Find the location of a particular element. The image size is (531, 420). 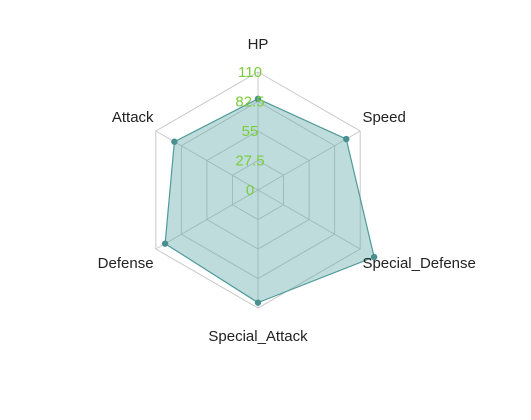

axis-label-defense: Defense is located at coordinates (126, 263).